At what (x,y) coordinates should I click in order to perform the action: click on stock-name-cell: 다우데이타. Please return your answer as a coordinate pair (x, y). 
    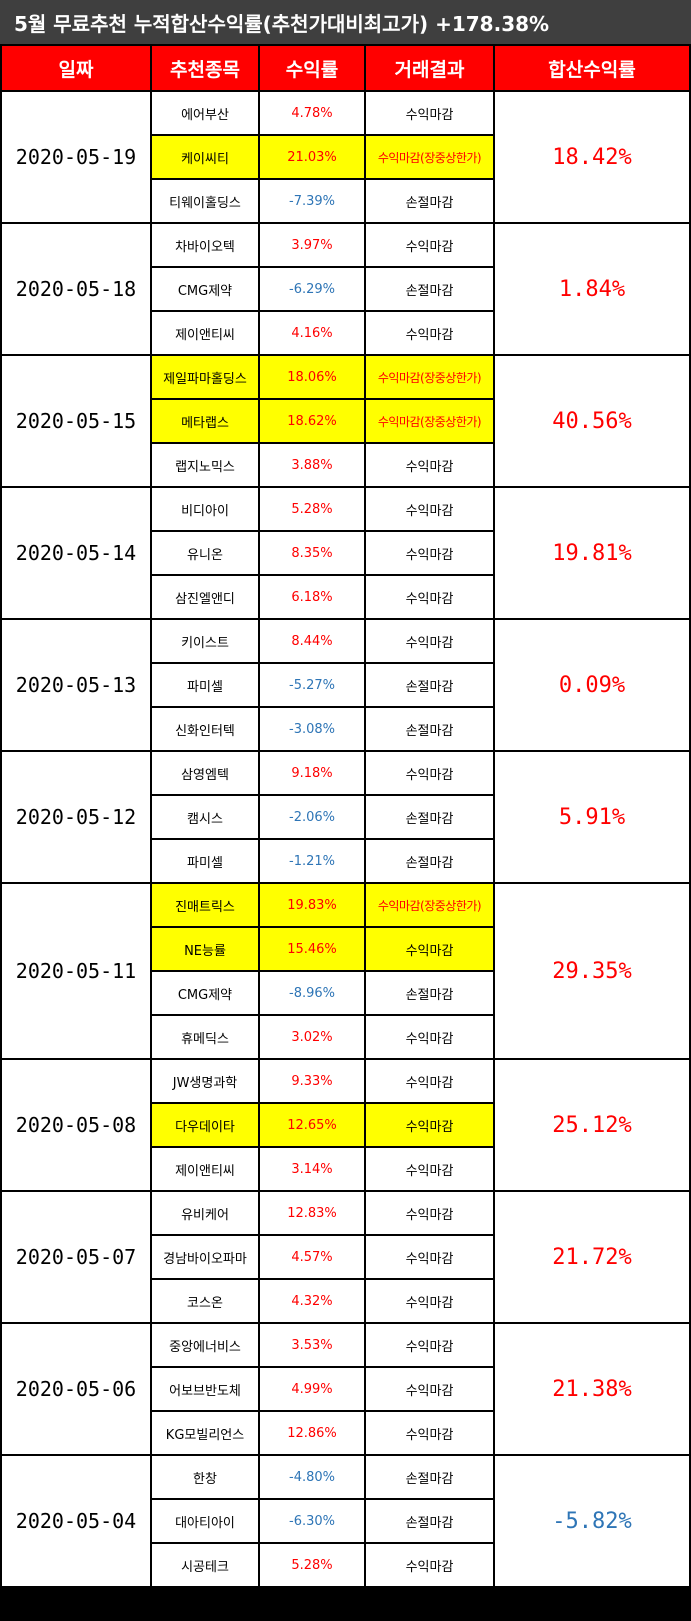
    Looking at the image, I should click on (205, 1125).